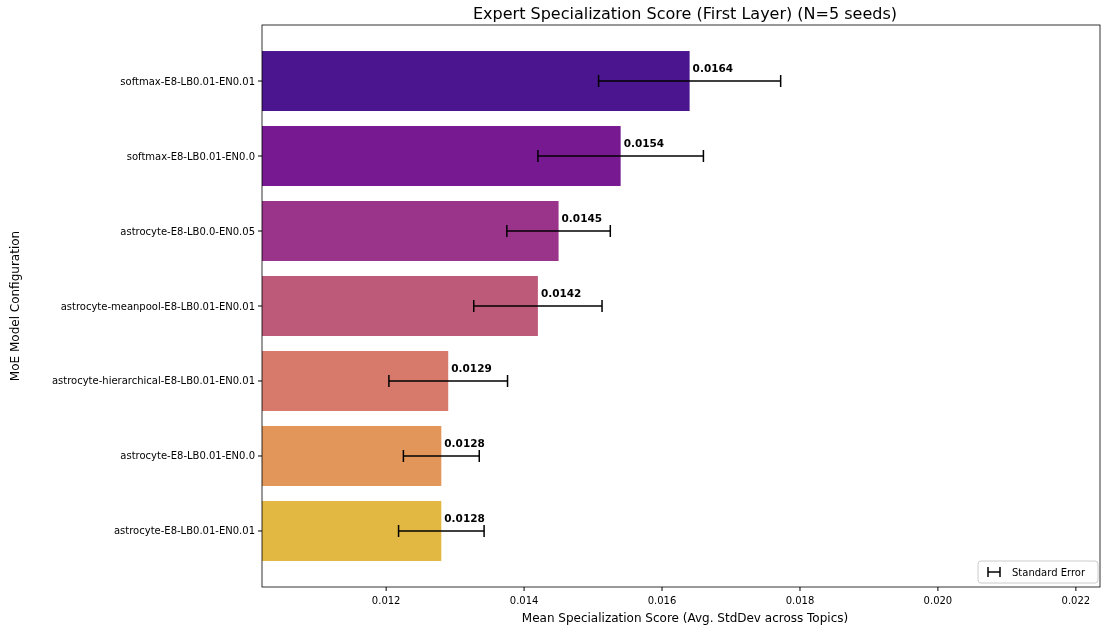  I want to click on data-label: 0.0154, so click(644, 143).